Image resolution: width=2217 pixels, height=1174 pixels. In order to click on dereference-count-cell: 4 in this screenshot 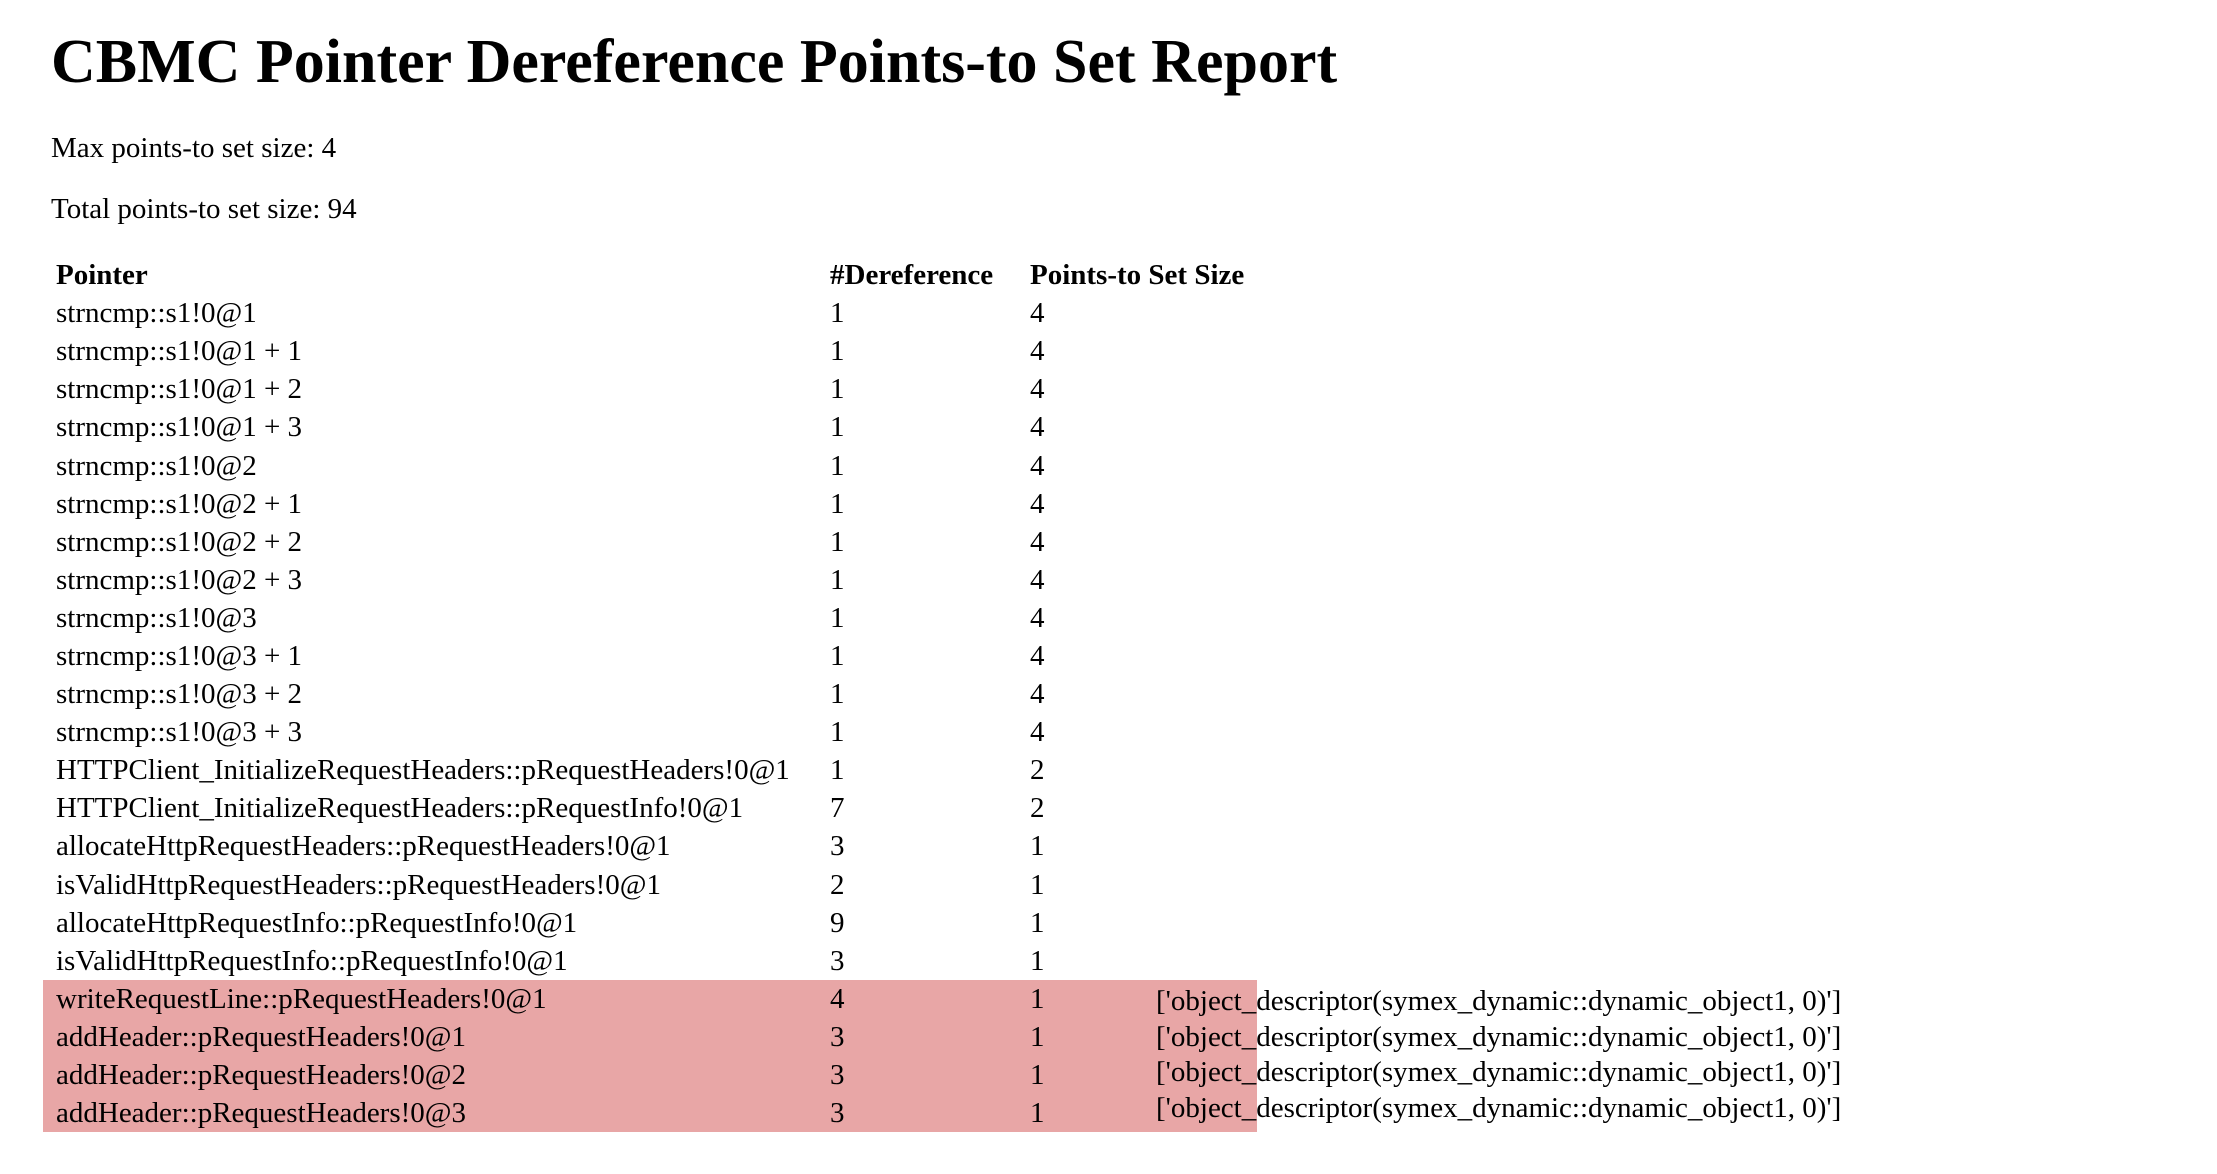, I will do `click(917, 998)`.